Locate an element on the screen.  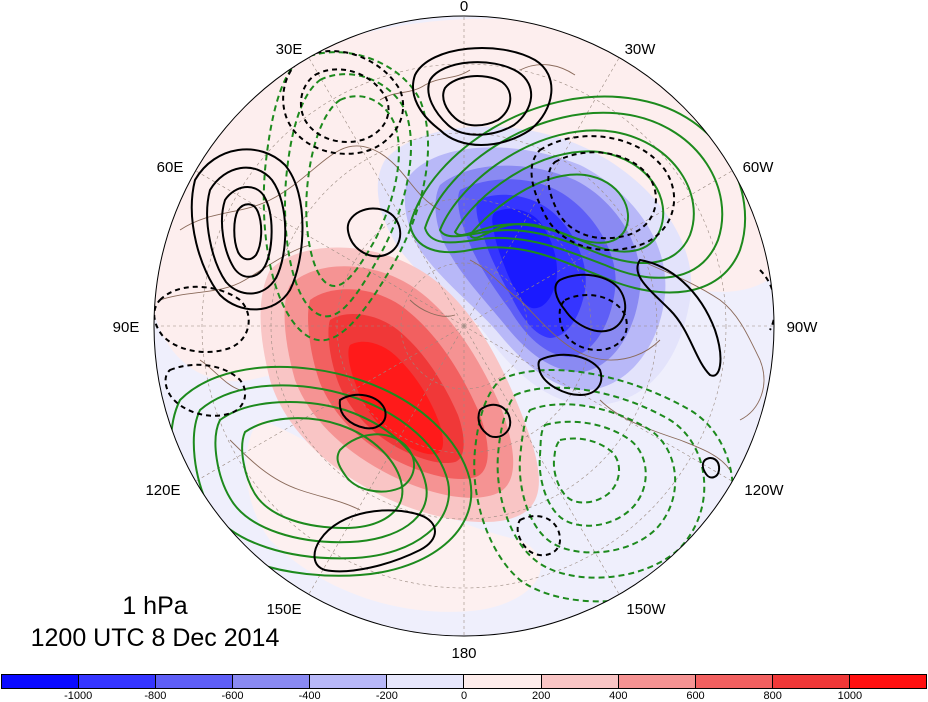
lon-label-90w: 90W is located at coordinates (803, 327).